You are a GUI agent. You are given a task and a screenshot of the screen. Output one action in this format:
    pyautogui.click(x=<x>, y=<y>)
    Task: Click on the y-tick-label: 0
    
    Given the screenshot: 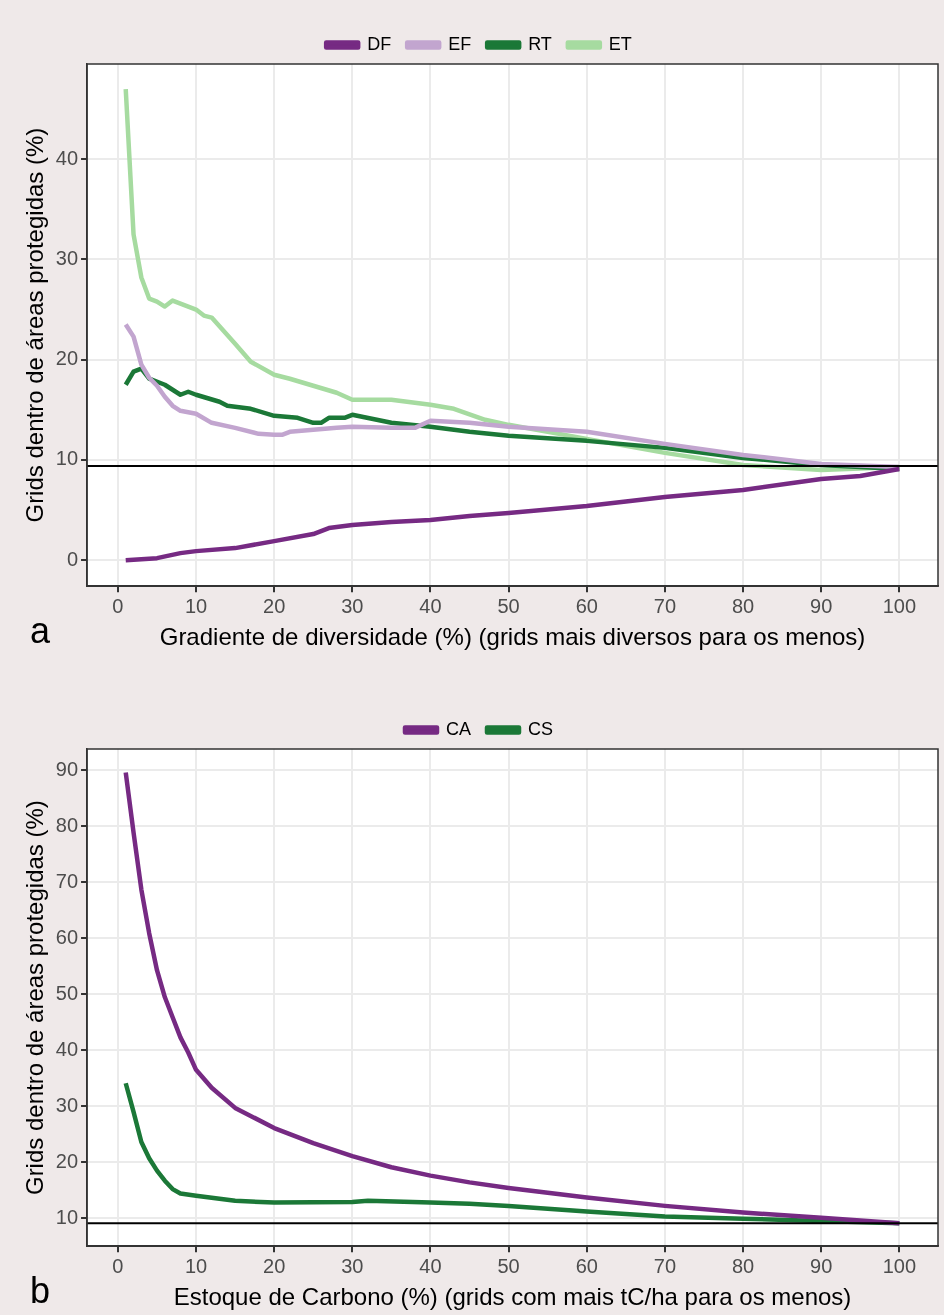 What is the action you would take?
    pyautogui.click(x=72, y=558)
    